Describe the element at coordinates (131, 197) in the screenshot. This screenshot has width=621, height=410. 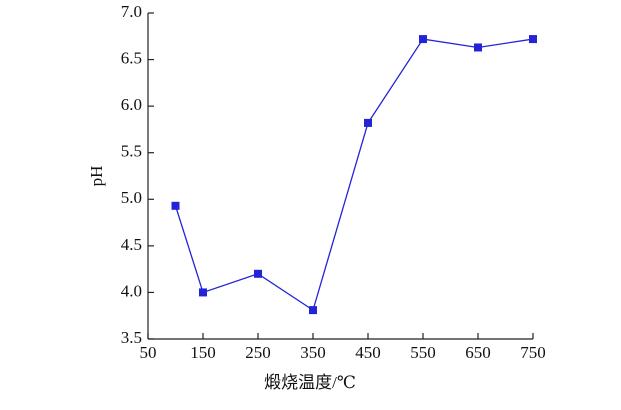
I see `y-tick-label: 5.0` at that location.